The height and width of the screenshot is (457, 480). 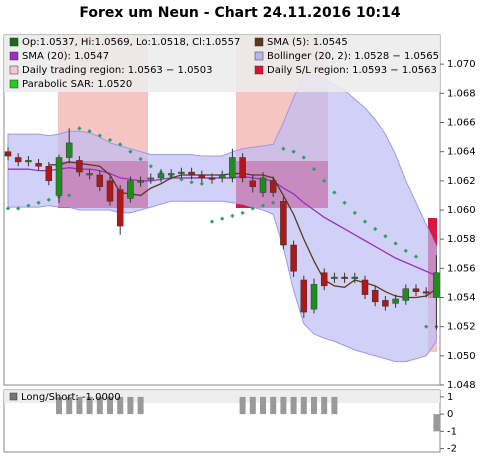 I want to click on y-tick-label: 1.064, so click(x=461, y=152).